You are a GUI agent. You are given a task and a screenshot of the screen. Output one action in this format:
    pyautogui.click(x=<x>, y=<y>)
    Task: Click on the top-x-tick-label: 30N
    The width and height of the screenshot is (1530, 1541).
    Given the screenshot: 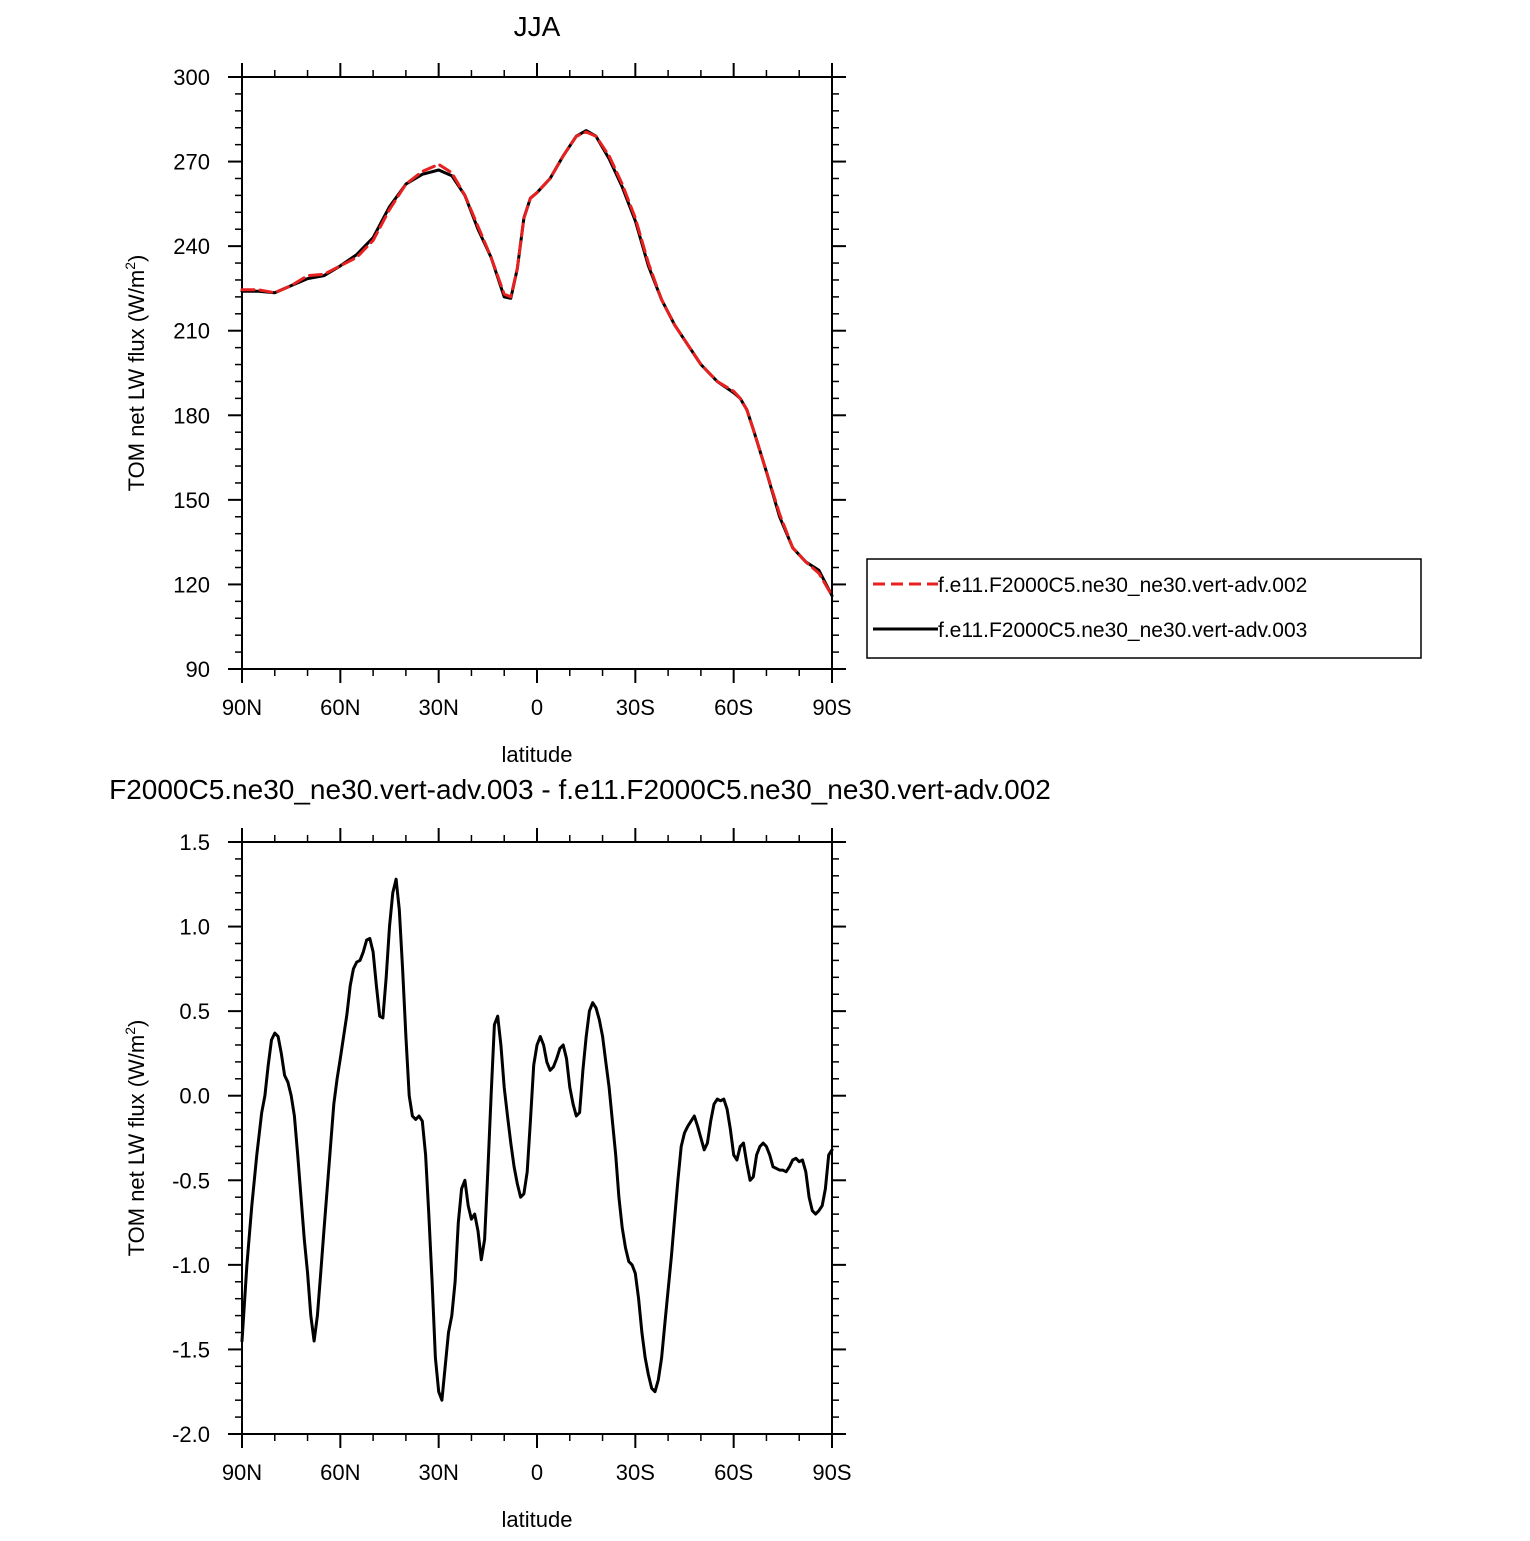 What is the action you would take?
    pyautogui.click(x=438, y=707)
    